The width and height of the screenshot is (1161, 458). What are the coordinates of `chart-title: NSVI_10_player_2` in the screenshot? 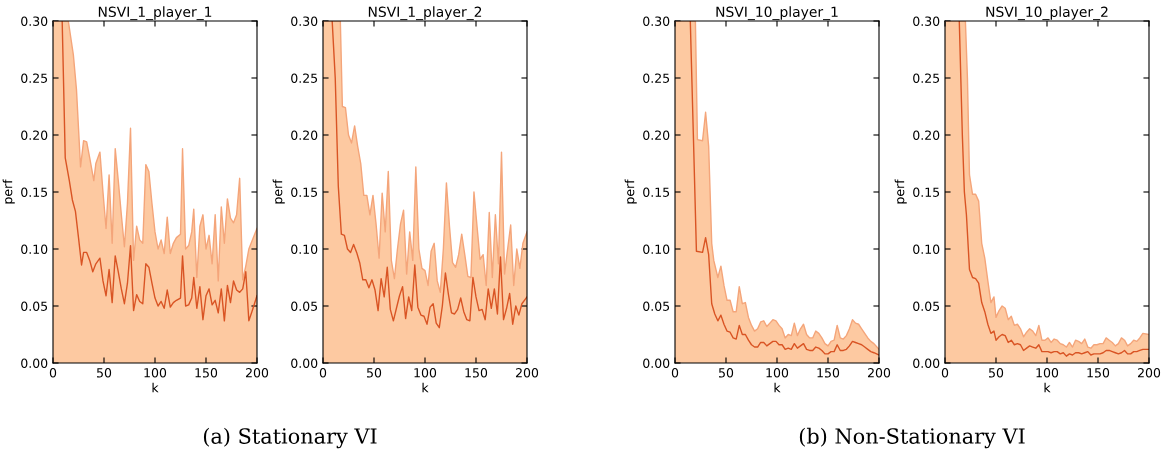 It's located at (1047, 13).